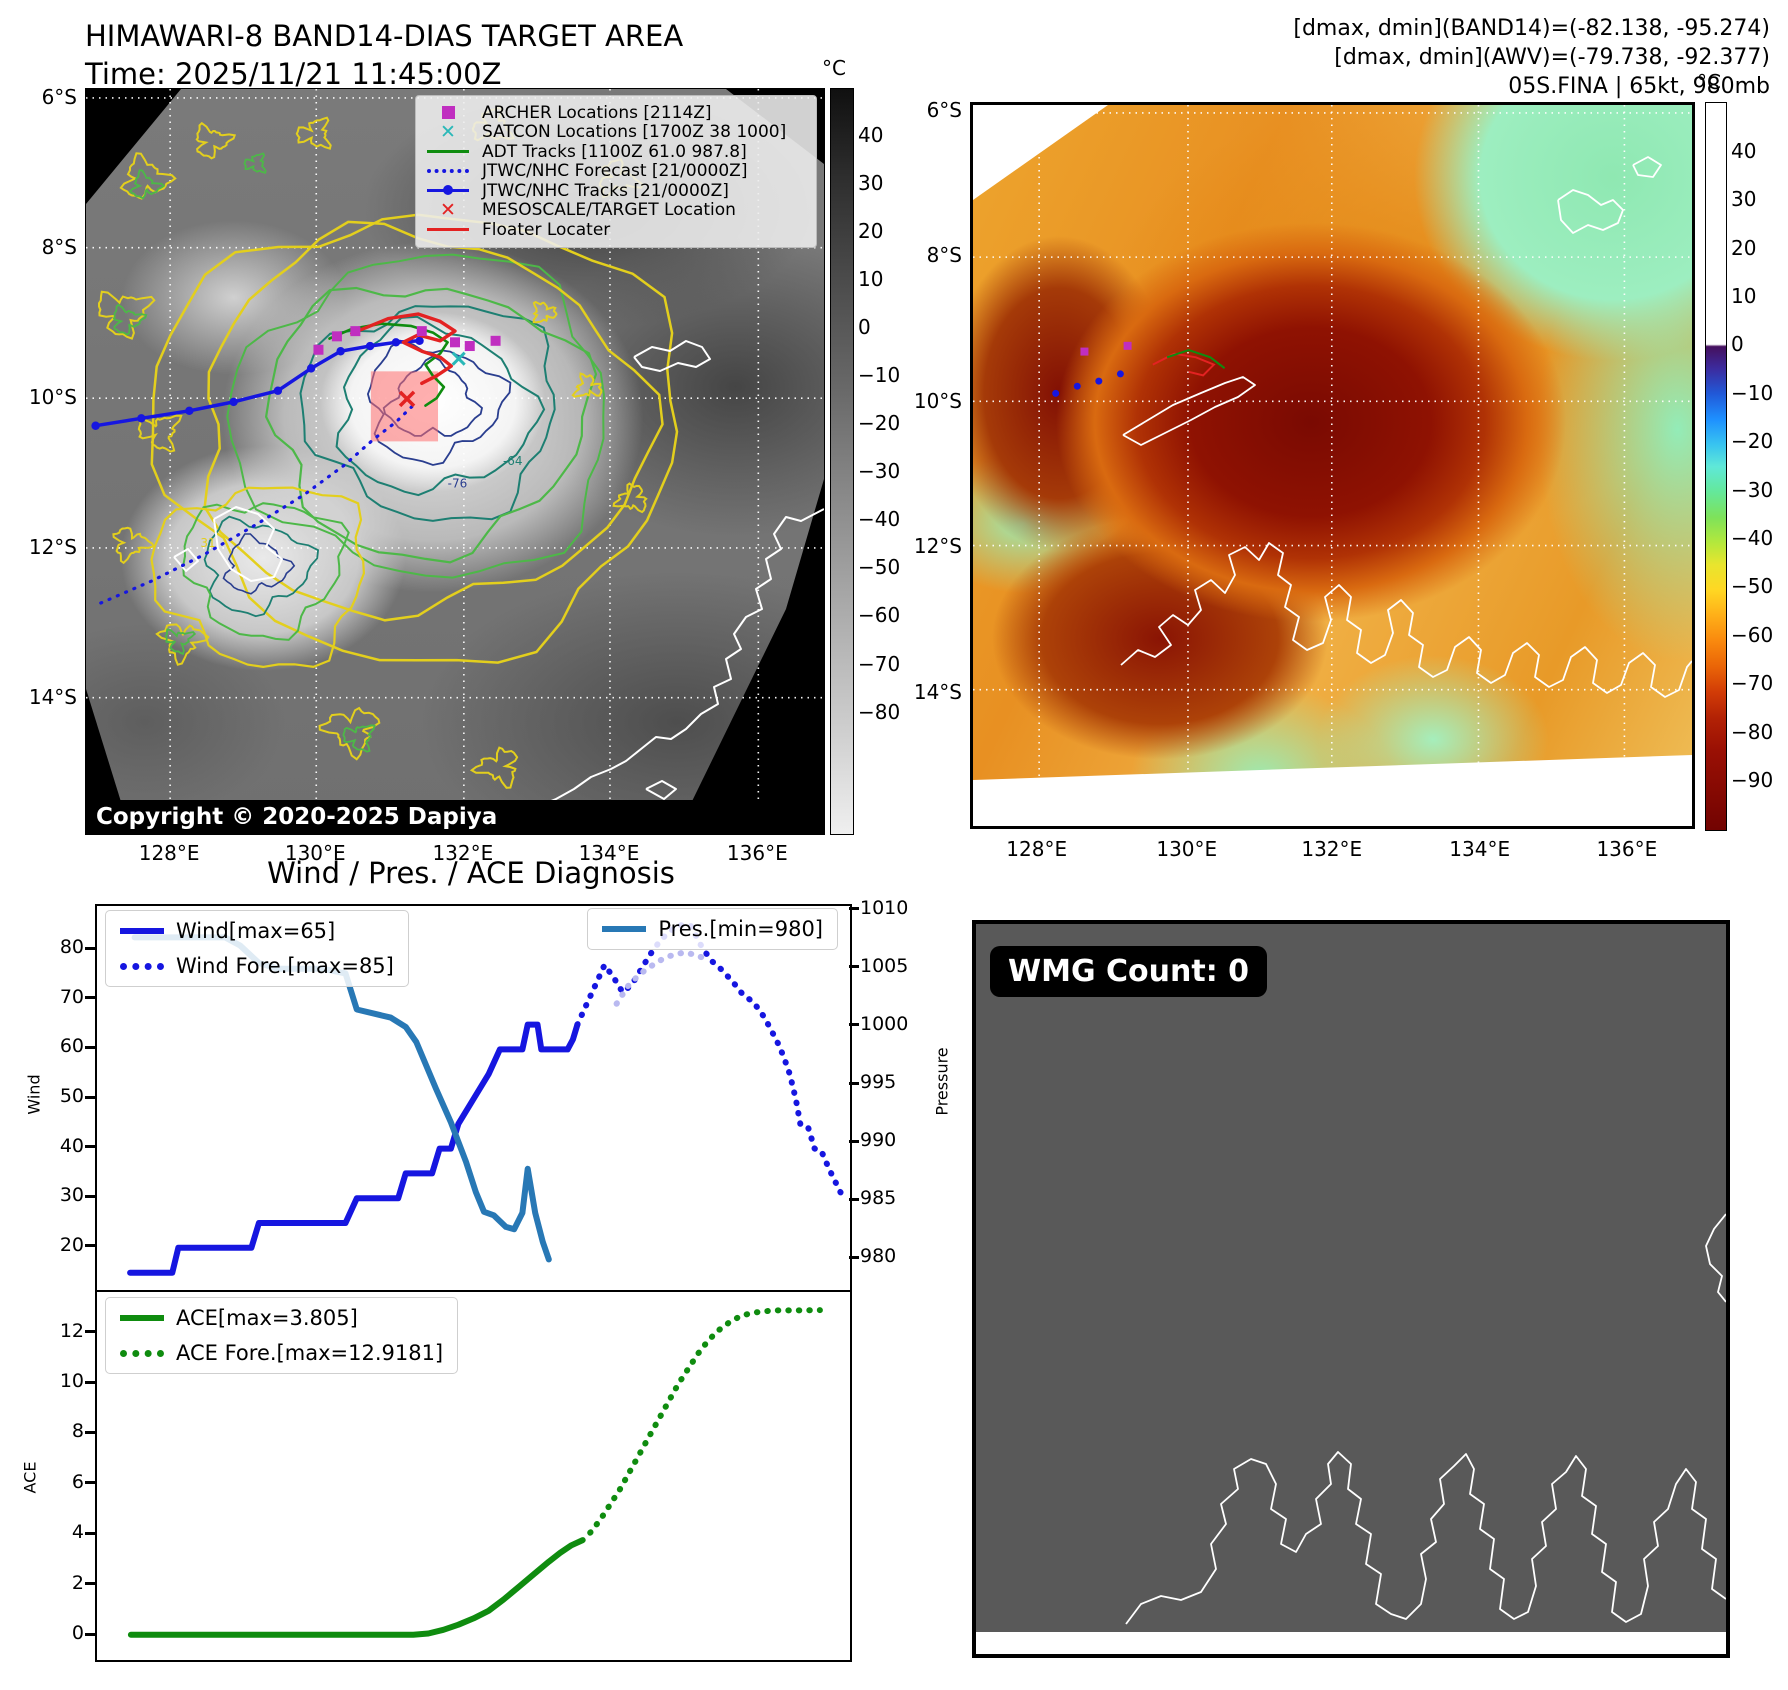 The width and height of the screenshot is (1788, 1690). I want to click on track-line, so click(257, 383).